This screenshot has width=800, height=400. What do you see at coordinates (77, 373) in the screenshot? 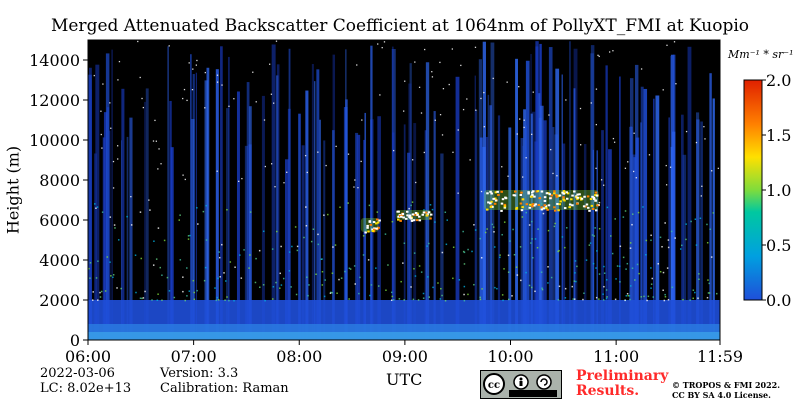
I see `footer-date: 2022-03-06` at bounding box center [77, 373].